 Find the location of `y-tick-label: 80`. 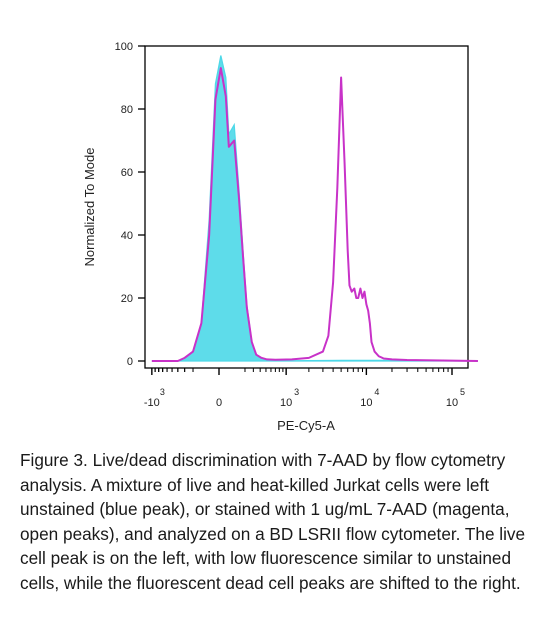

y-tick-label: 80 is located at coordinates (127, 110).